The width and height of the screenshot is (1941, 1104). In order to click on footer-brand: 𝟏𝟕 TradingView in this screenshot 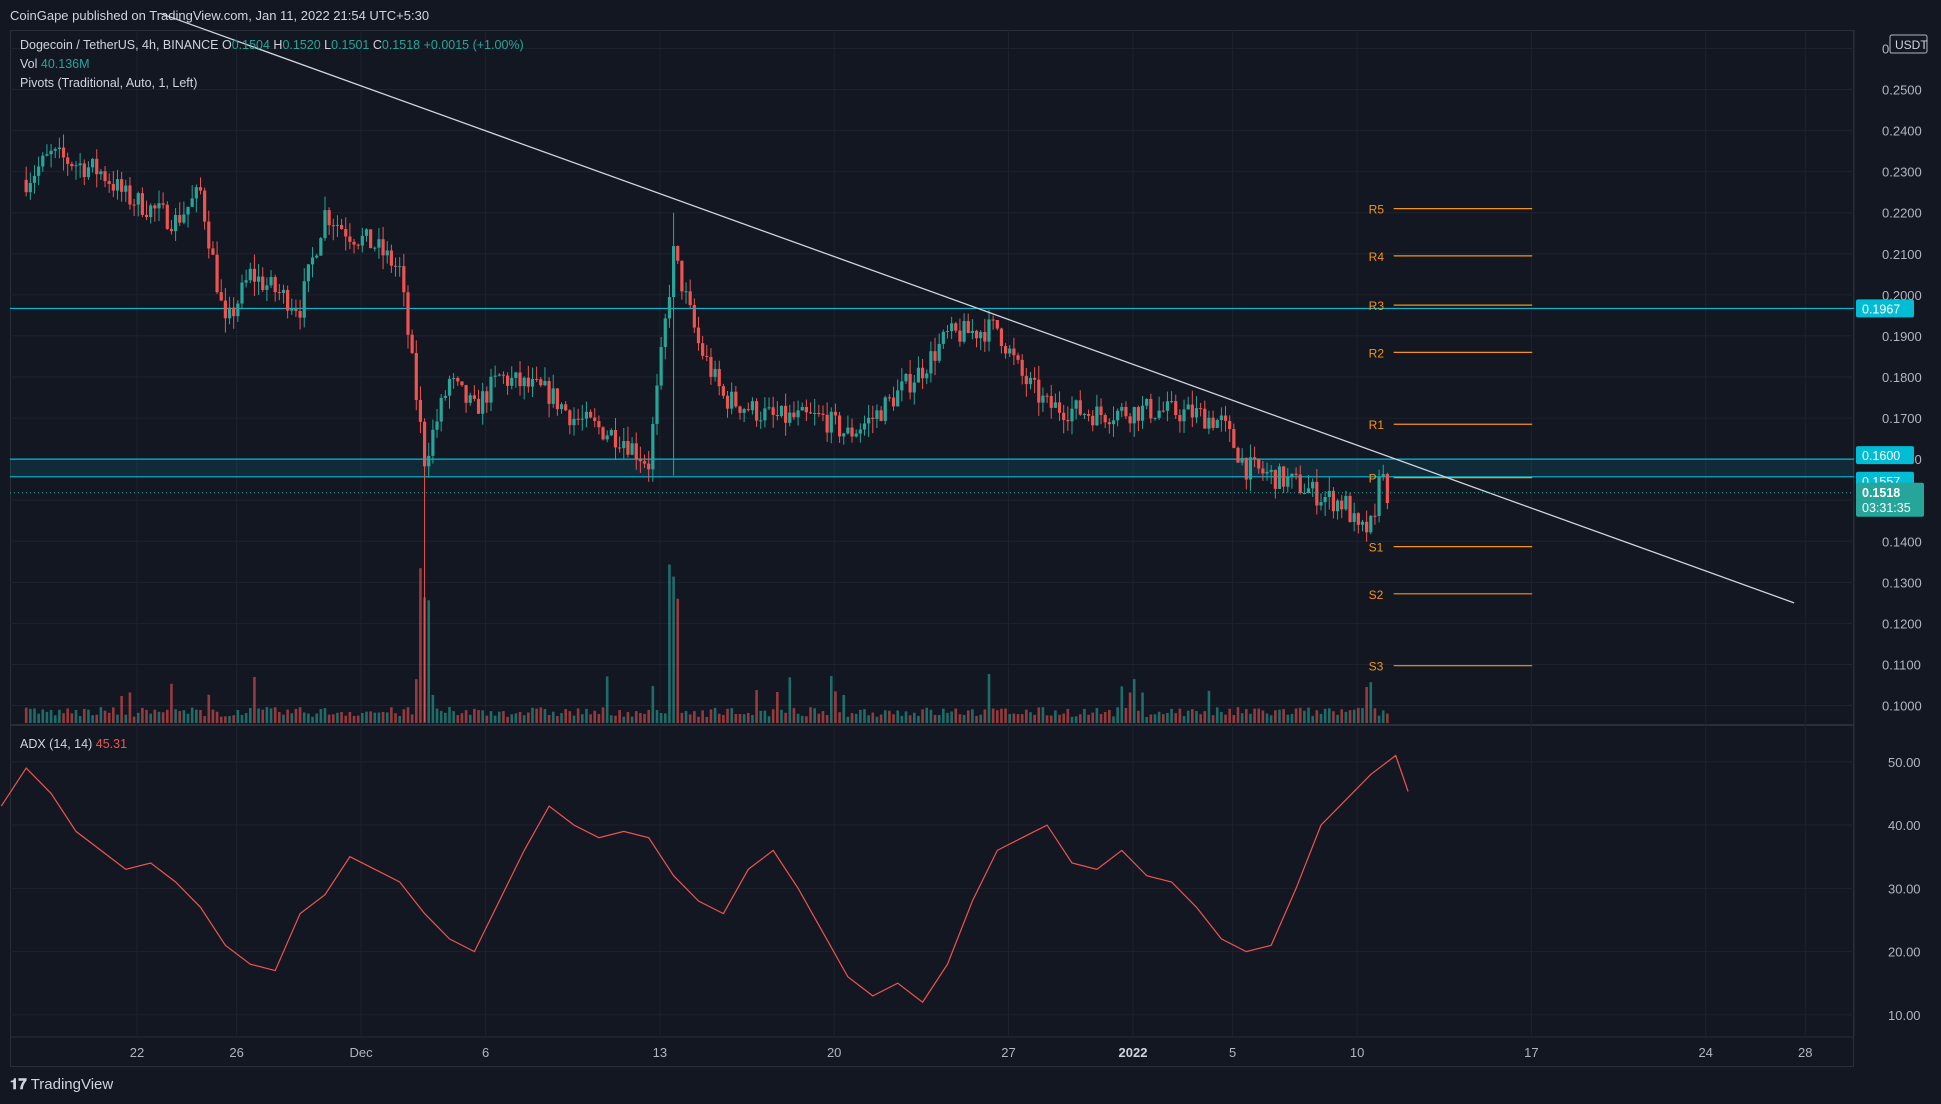, I will do `click(61, 1084)`.